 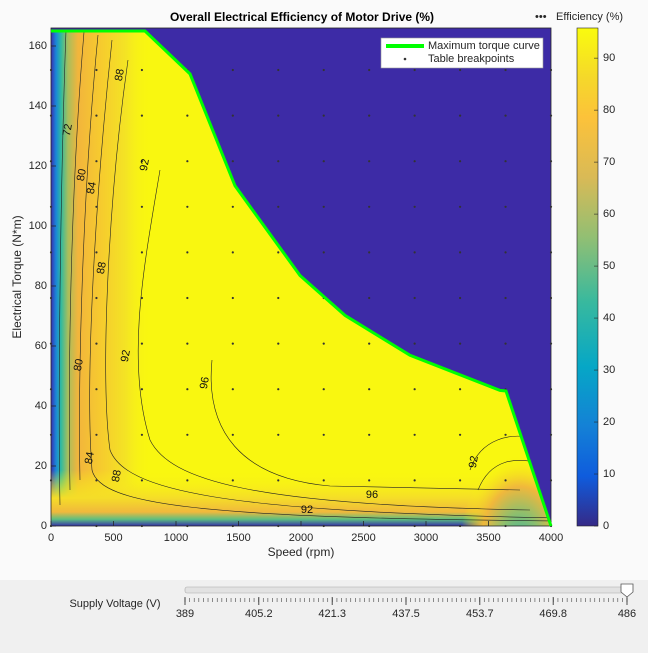 What do you see at coordinates (471, 59) in the screenshot?
I see `legend-label: Table breakpoints` at bounding box center [471, 59].